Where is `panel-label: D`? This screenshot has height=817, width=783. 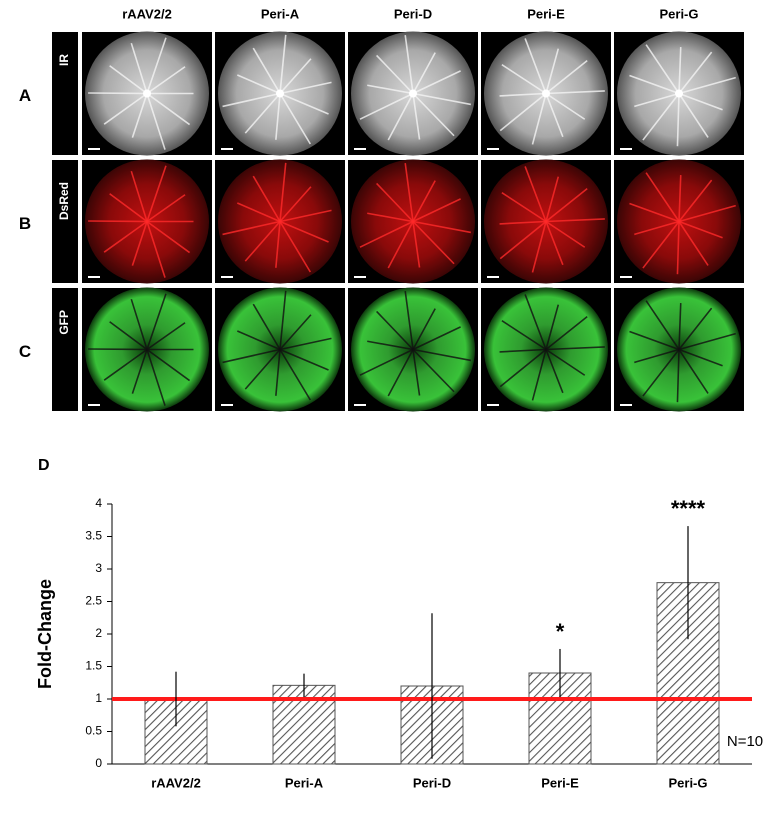
panel-label: D is located at coordinates (44, 465).